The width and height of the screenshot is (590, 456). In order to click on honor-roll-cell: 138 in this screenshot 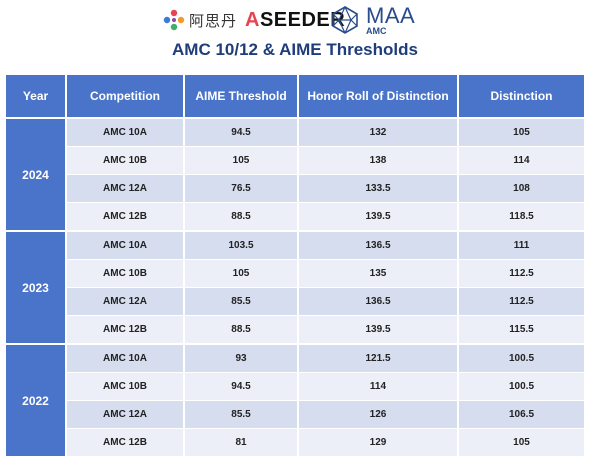, I will do `click(378, 161)`.